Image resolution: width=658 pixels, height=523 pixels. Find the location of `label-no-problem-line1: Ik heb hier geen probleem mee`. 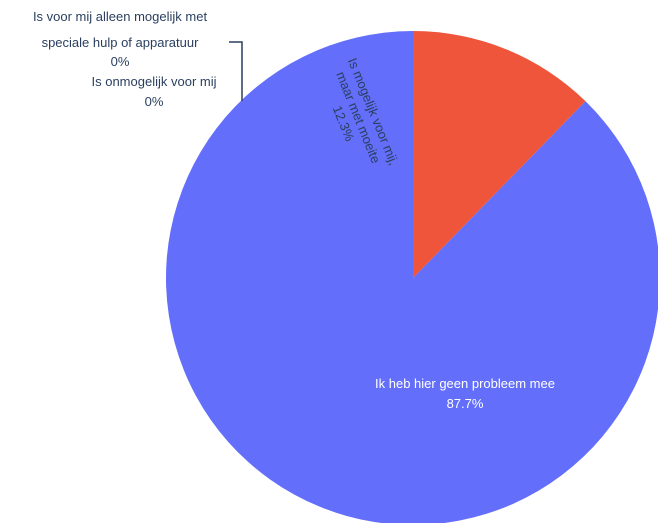

label-no-problem-line1: Ik heb hier geen probleem mee is located at coordinates (465, 383).